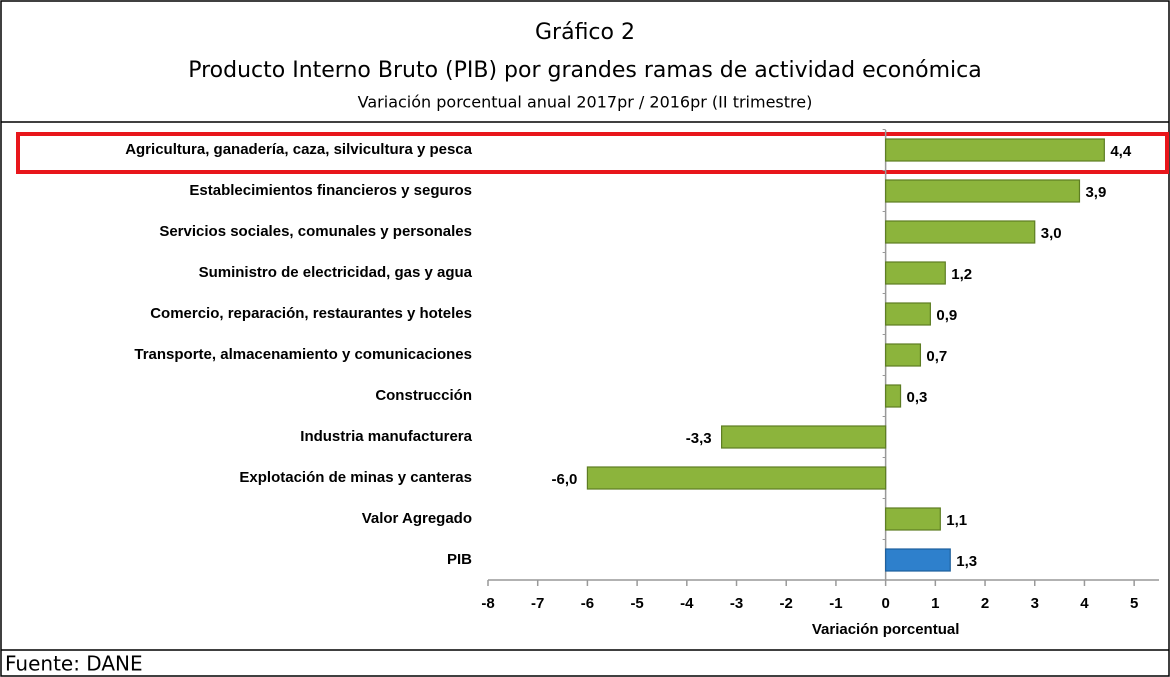  I want to click on x-tick-label: 4, so click(1084, 603).